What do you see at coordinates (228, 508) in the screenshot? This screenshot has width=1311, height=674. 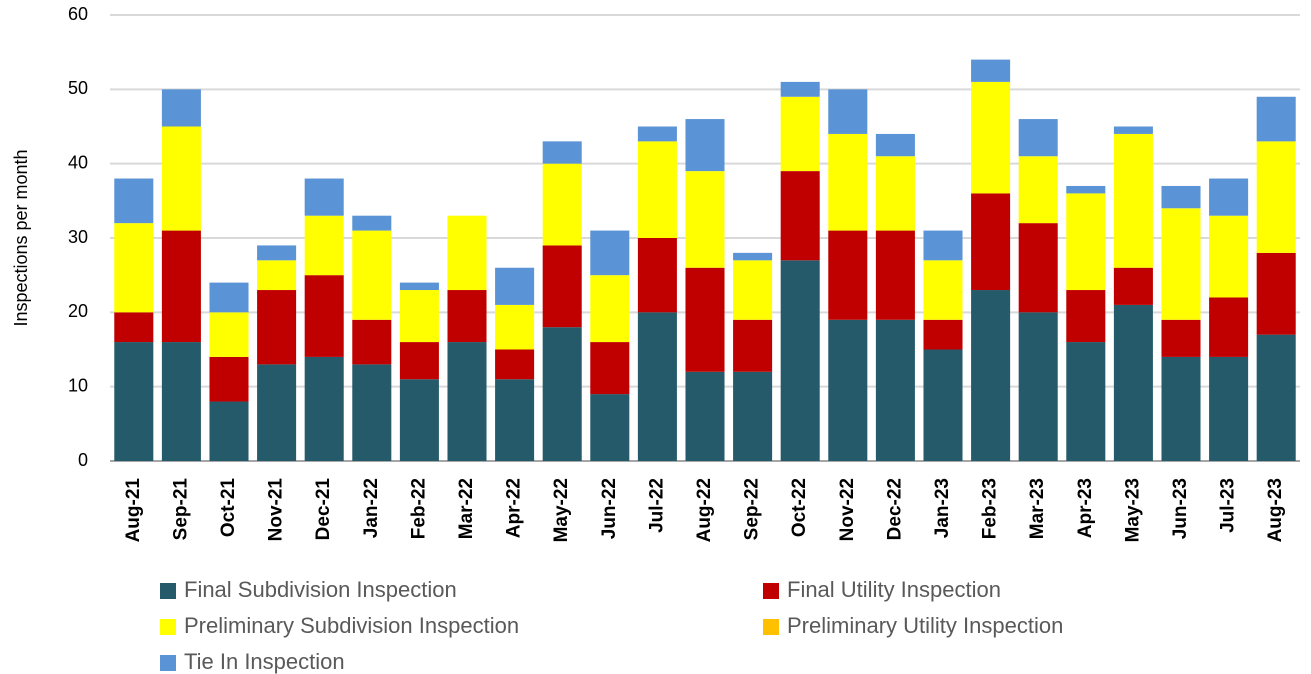 I see `x-tick-label: Oct-21` at bounding box center [228, 508].